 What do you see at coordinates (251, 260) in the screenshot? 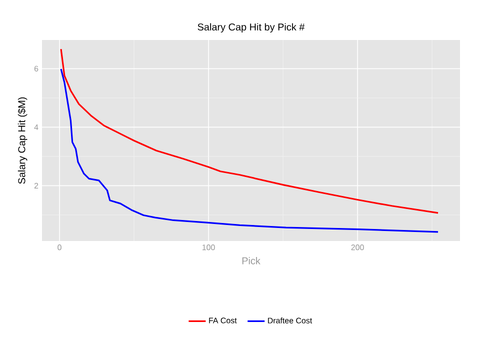
I see `x-axis-title: Pick` at bounding box center [251, 260].